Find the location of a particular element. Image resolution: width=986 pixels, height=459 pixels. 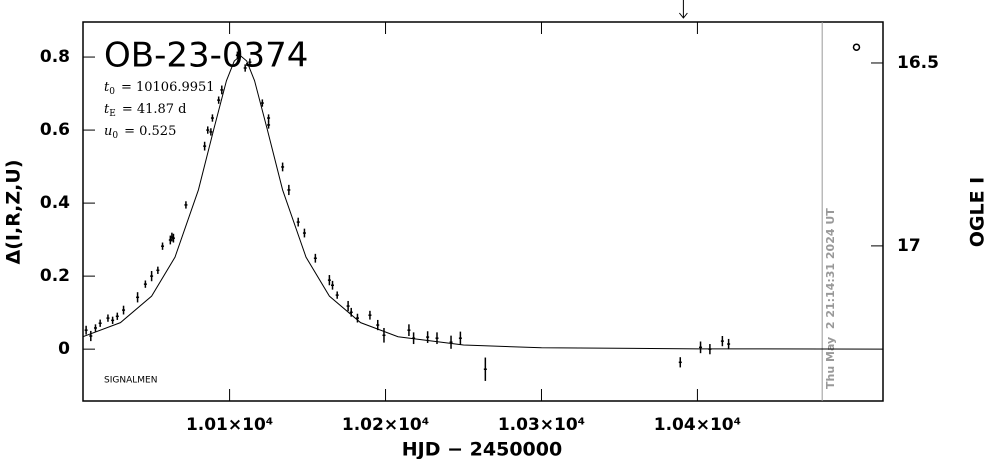

x-tick-label: 1.02×10⁴ is located at coordinates (385, 425).